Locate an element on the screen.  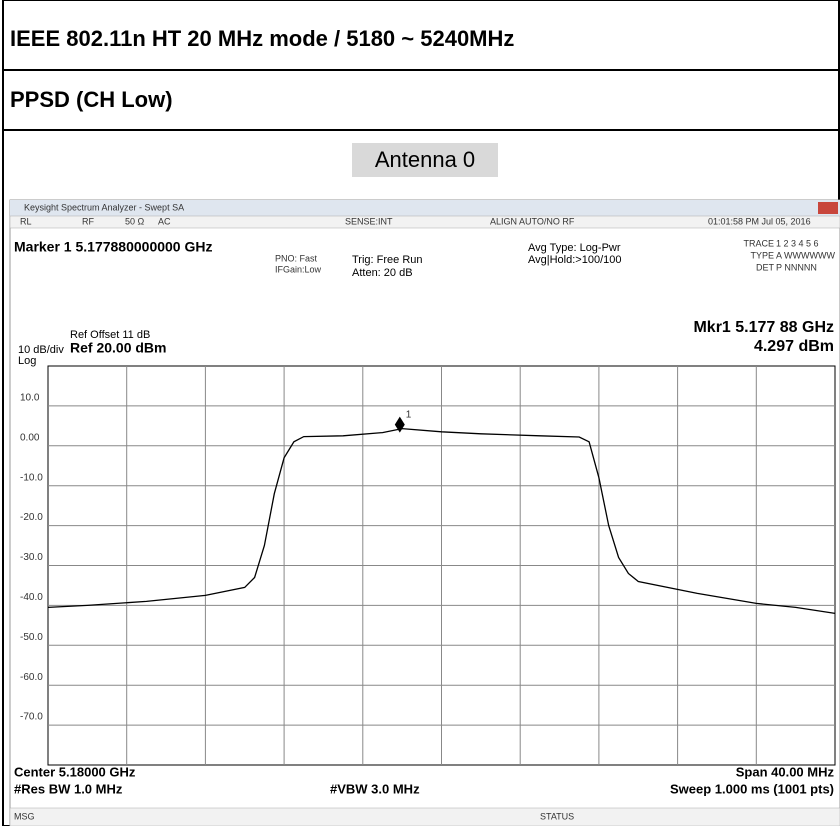
setting: #Res BW 1.0 MHz is located at coordinates (68, 788).